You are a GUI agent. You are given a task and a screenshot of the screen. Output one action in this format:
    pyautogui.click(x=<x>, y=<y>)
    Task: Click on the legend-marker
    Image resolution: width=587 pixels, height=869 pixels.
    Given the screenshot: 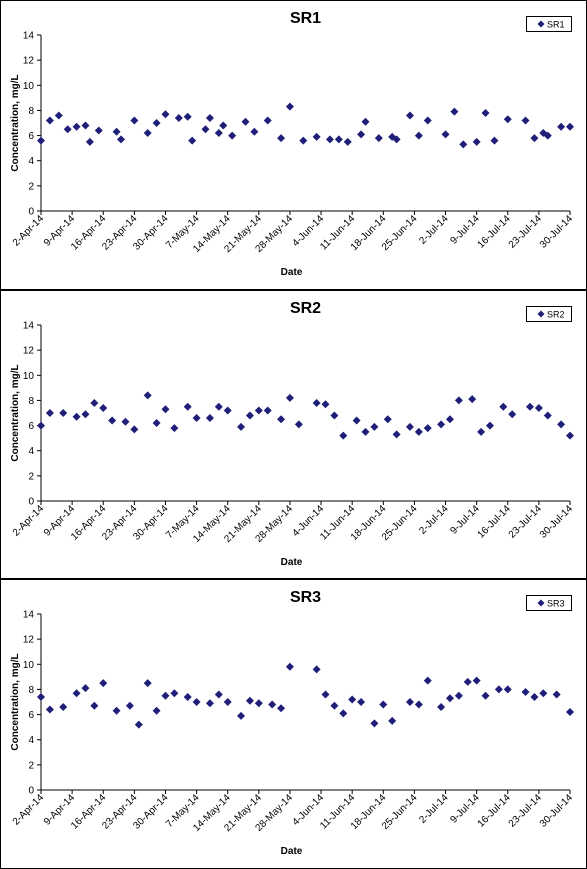 What is the action you would take?
    pyautogui.click(x=541, y=24)
    